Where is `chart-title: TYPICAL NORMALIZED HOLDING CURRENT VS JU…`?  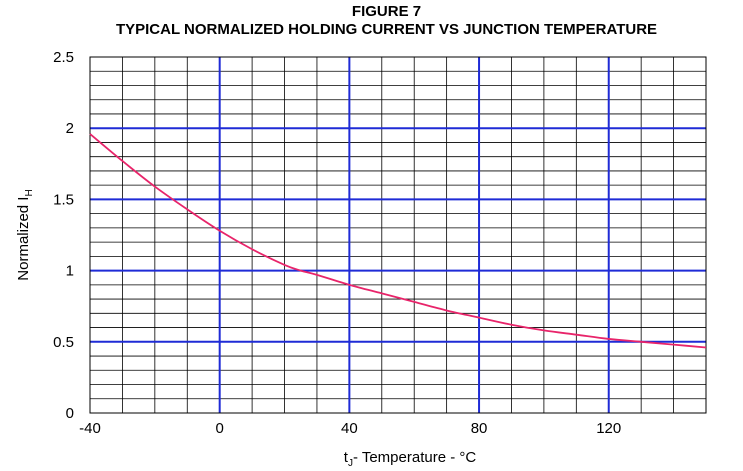
chart-title: TYPICAL NORMALIZED HOLDING CURRENT VS JU… is located at coordinates (386, 29).